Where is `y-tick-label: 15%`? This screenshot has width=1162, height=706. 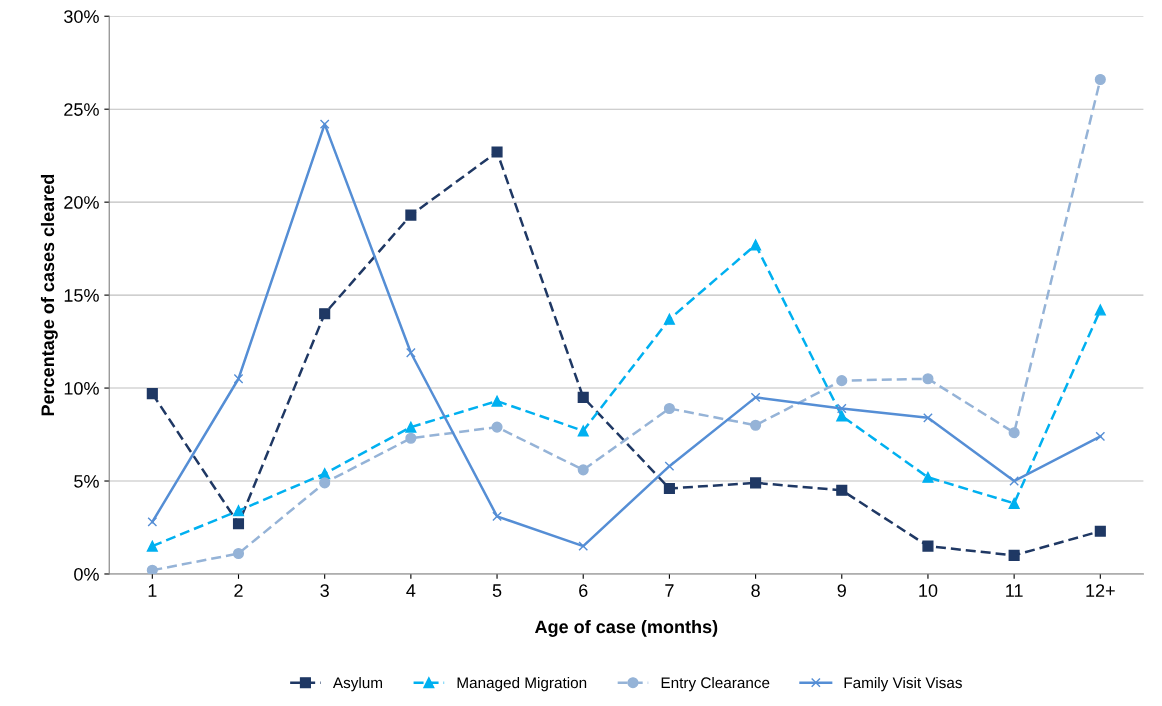
y-tick-label: 15% is located at coordinates (81, 295).